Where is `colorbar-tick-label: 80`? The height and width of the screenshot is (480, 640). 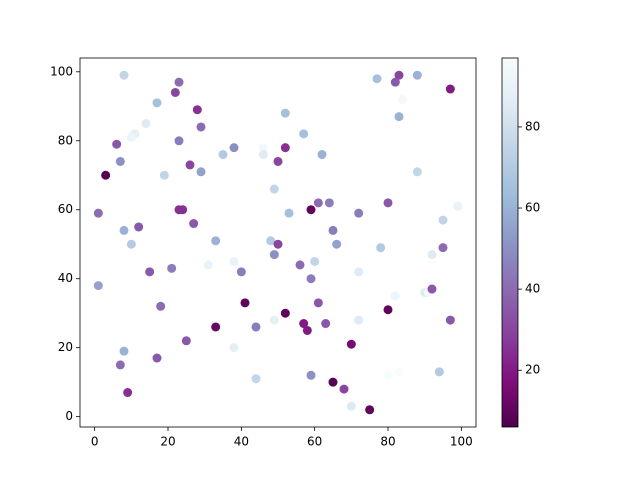 colorbar-tick-label: 80 is located at coordinates (532, 126).